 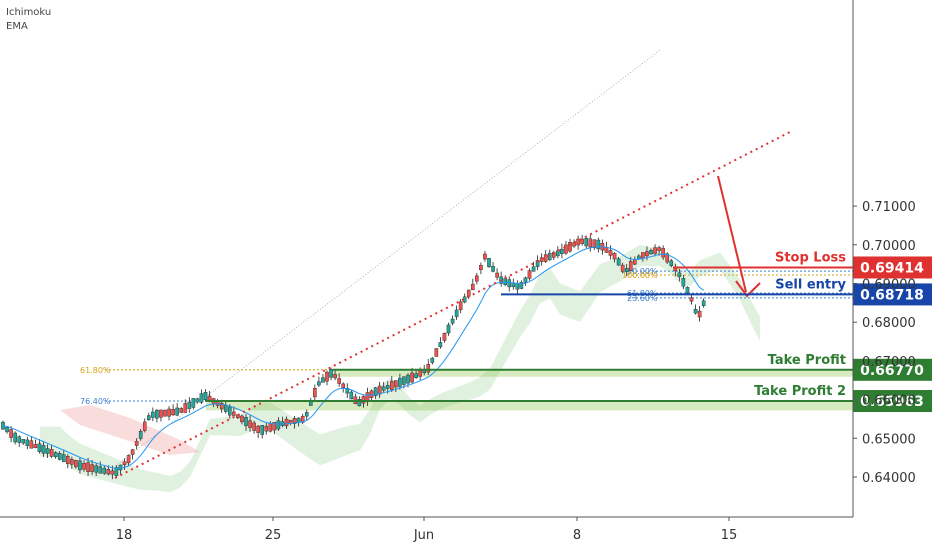 What do you see at coordinates (17, 26) in the screenshot?
I see `indicator-ema: EMA` at bounding box center [17, 26].